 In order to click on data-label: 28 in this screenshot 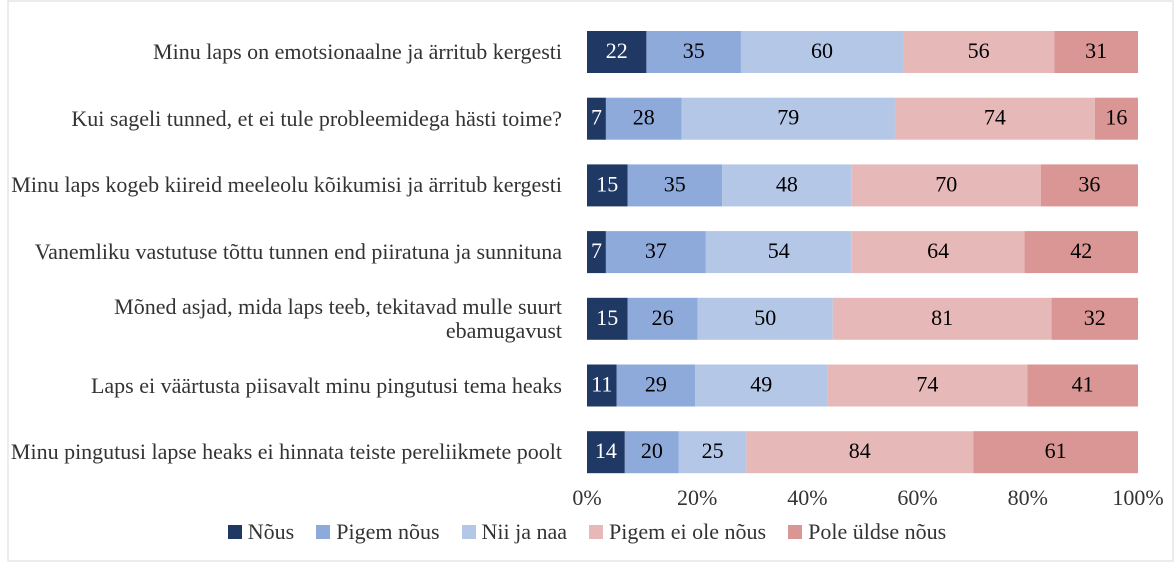, I will do `click(644, 117)`.